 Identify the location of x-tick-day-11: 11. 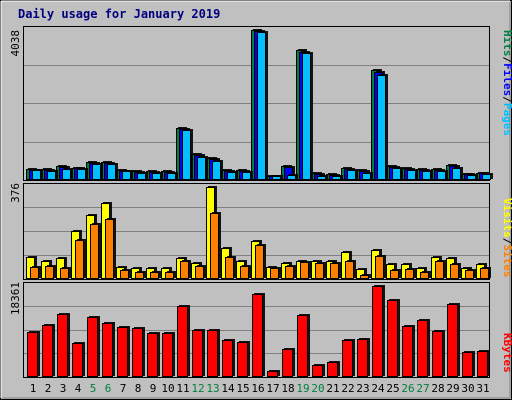
(182, 388).